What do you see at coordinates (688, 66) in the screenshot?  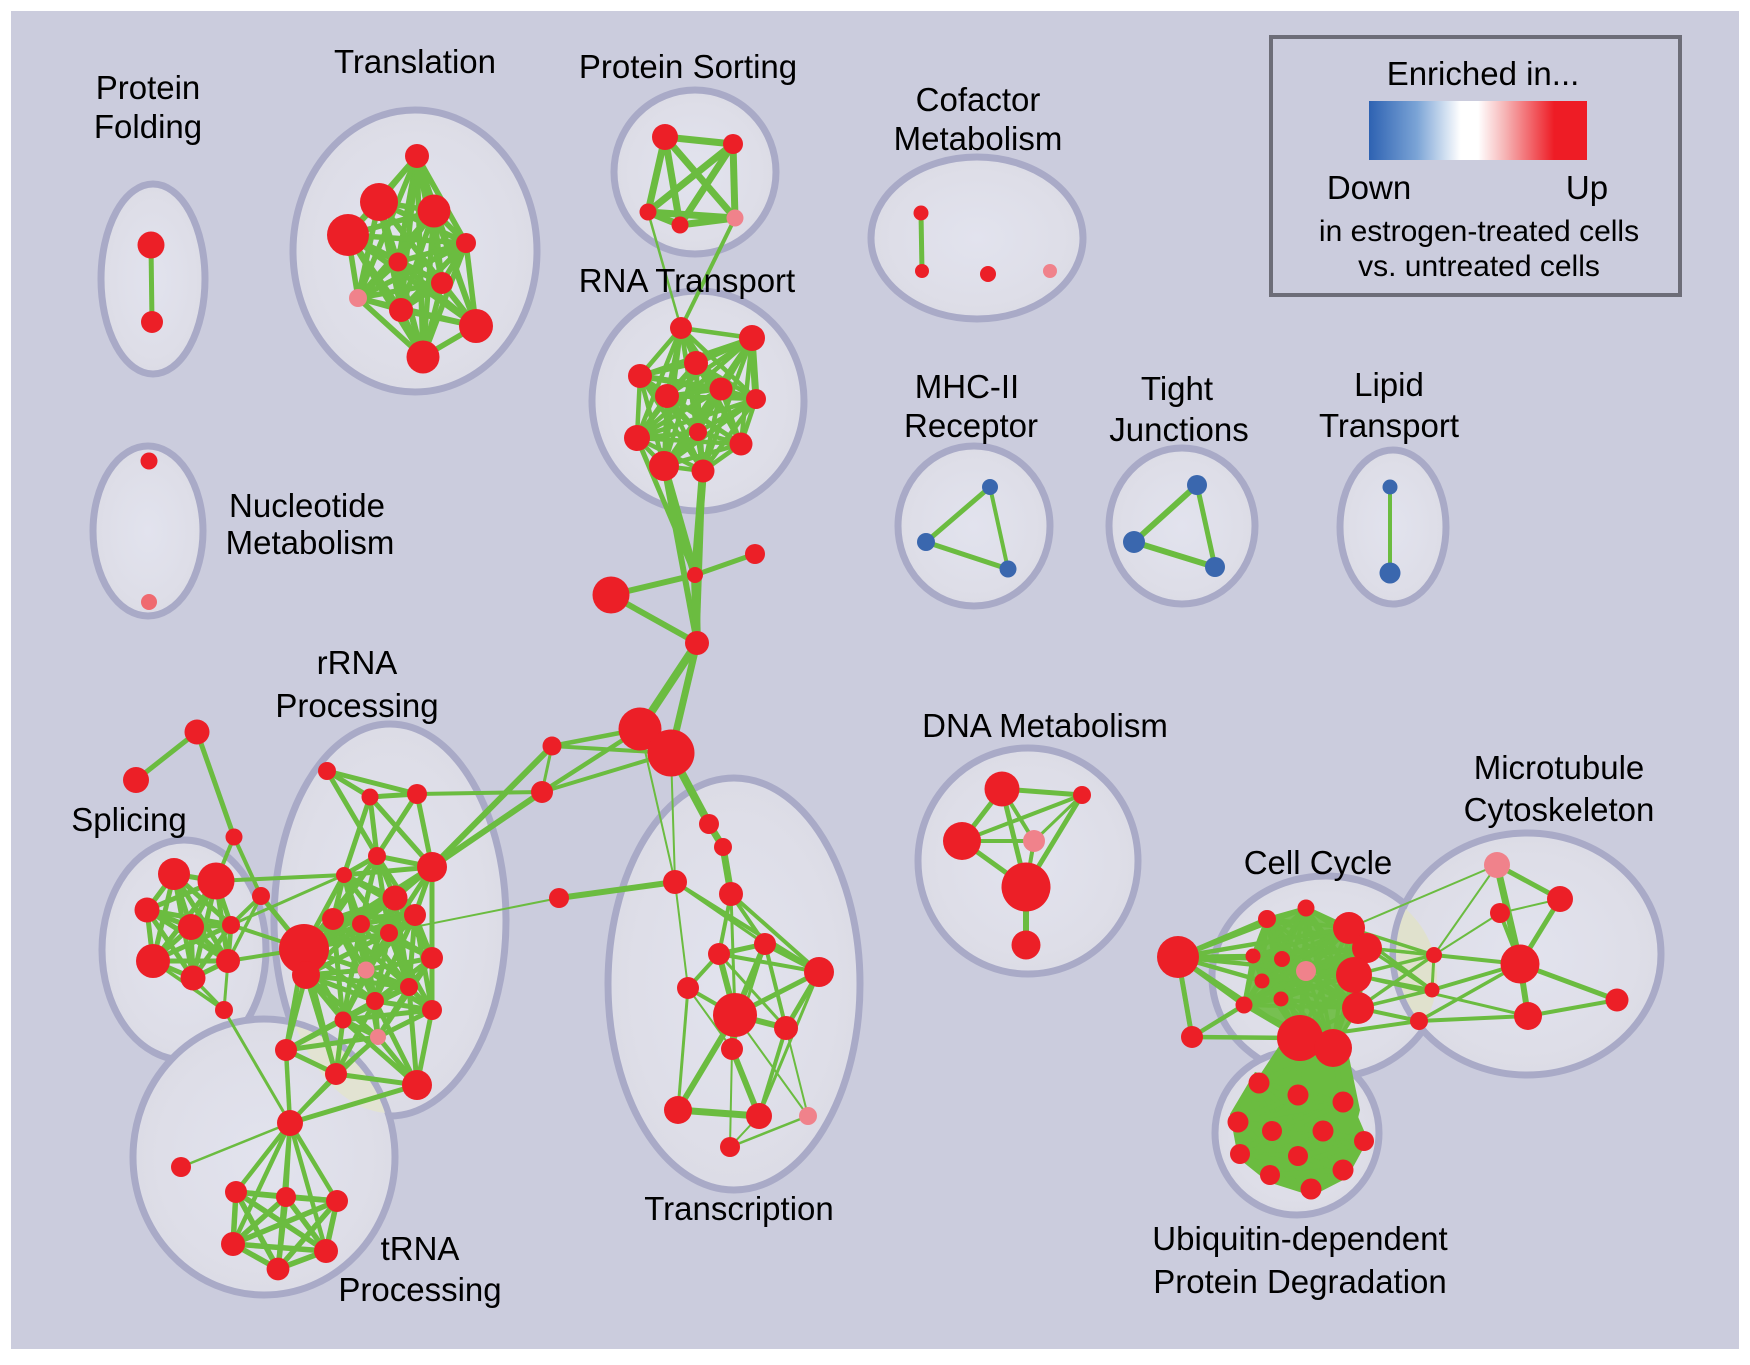 I see `svg-text: Protein Sorting` at bounding box center [688, 66].